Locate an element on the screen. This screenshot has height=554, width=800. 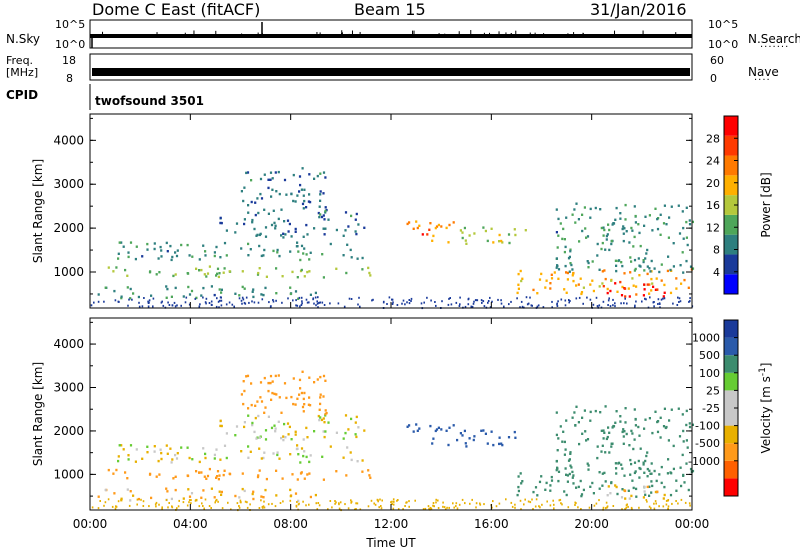
colorbar-label: Power [dB] is located at coordinates (766, 204).